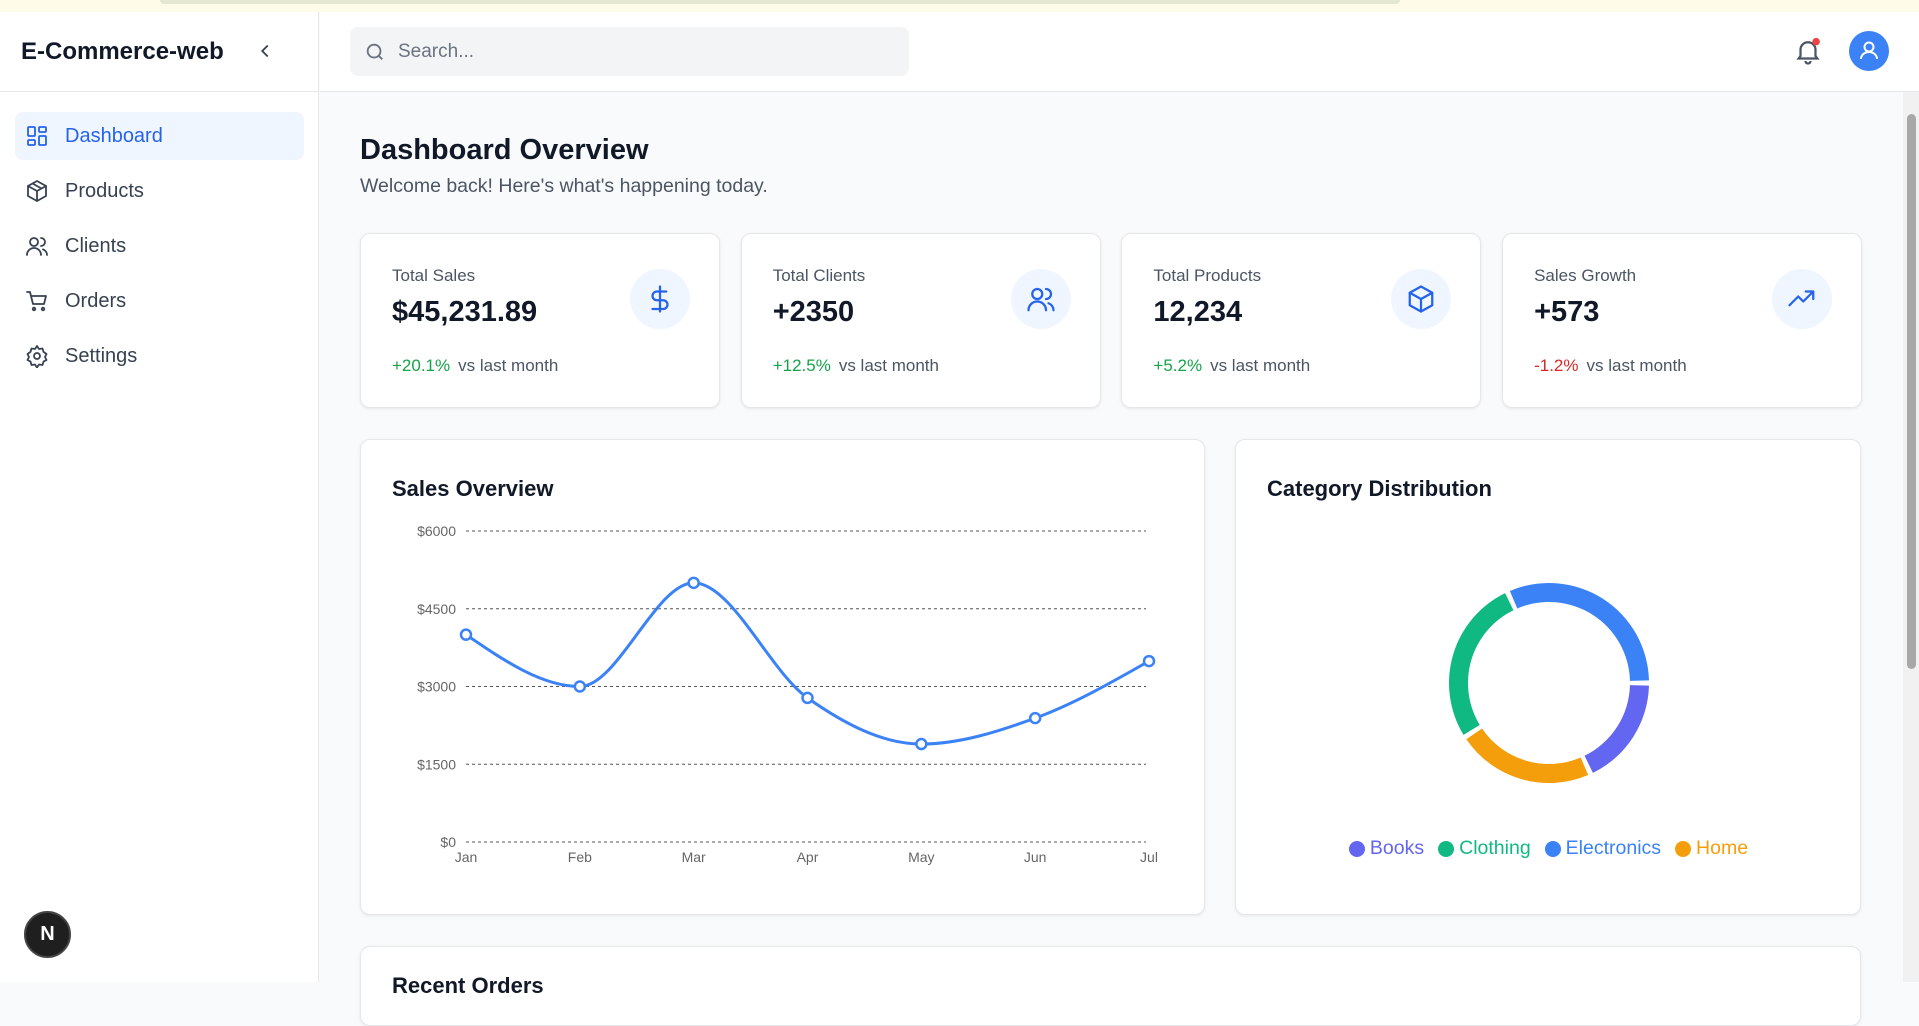 The height and width of the screenshot is (1026, 1919). Describe the element at coordinates (448, 842) in the screenshot. I see `y-tick-label: $0` at that location.